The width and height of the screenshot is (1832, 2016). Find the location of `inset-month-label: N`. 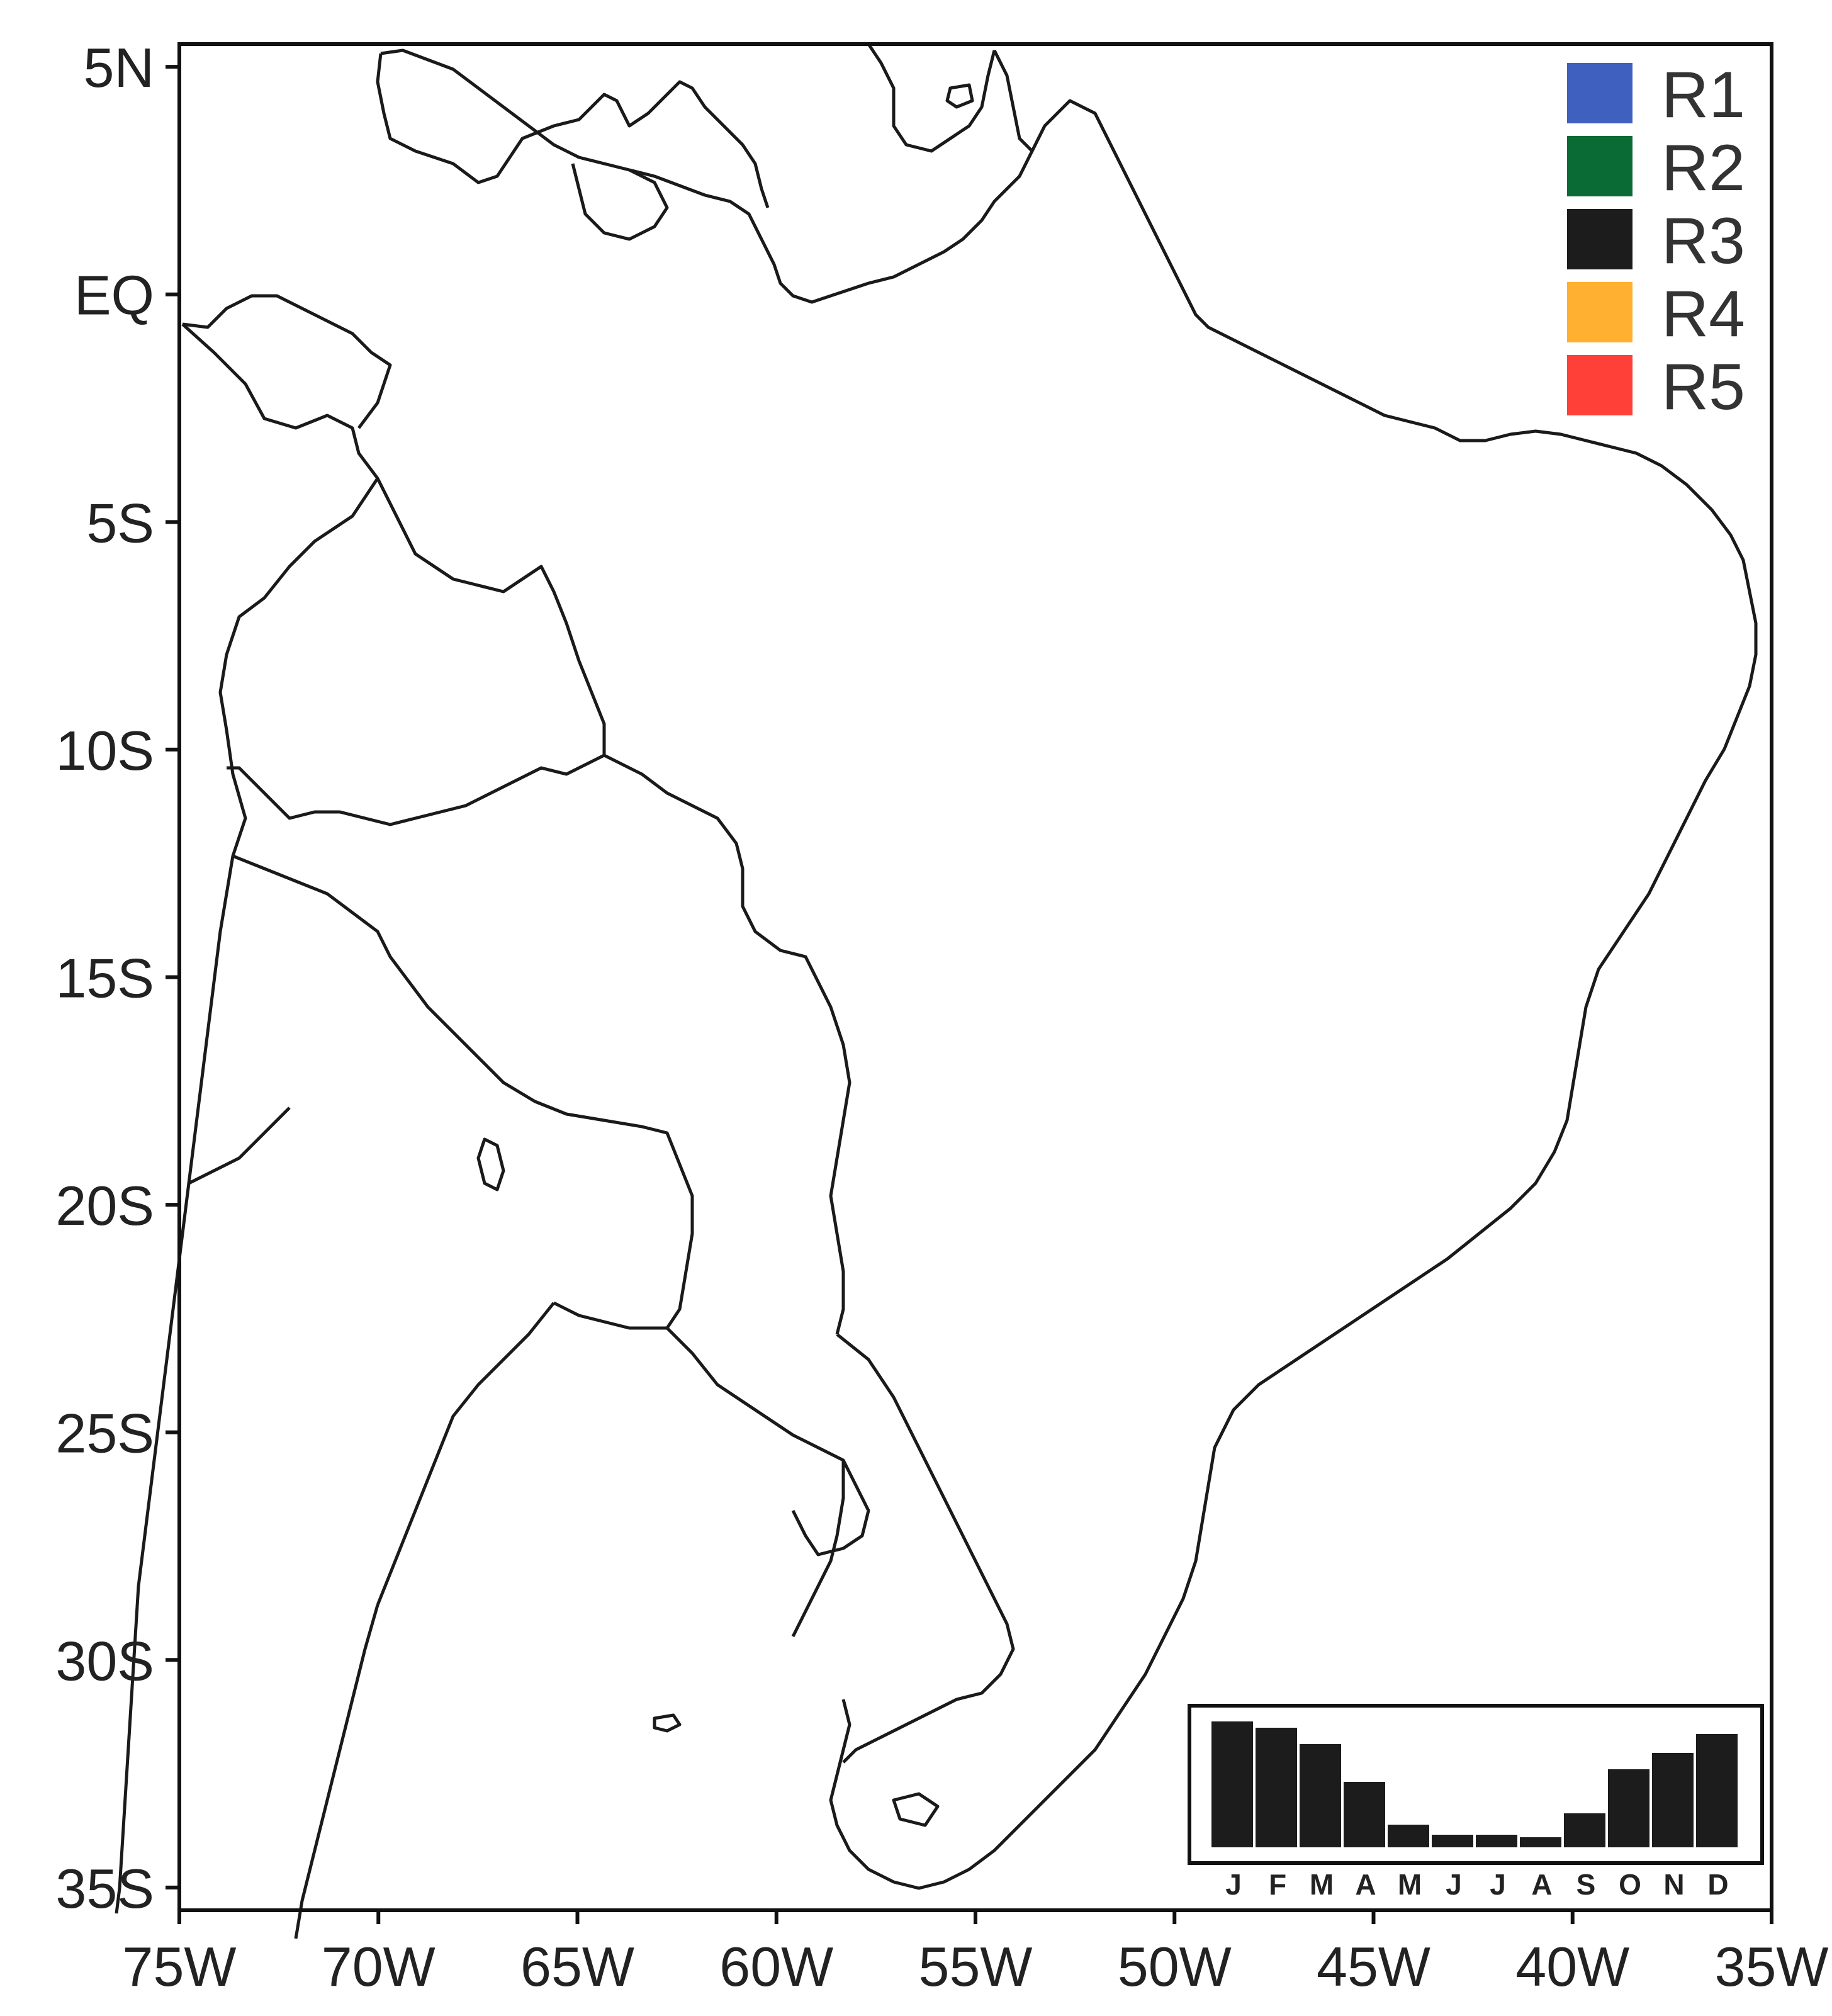

inset-month-label: N is located at coordinates (1673, 1884).